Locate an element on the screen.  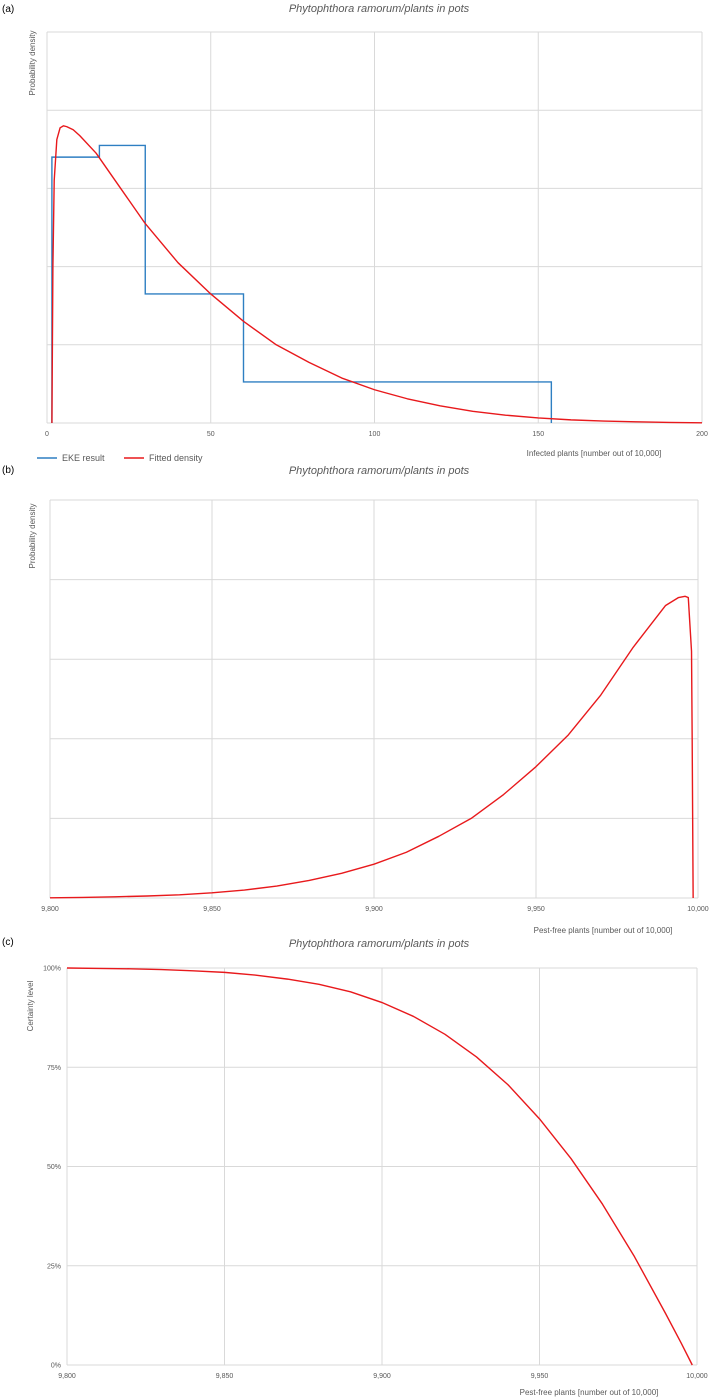
chart-c-ytick-label: 75% is located at coordinates (54, 1068).